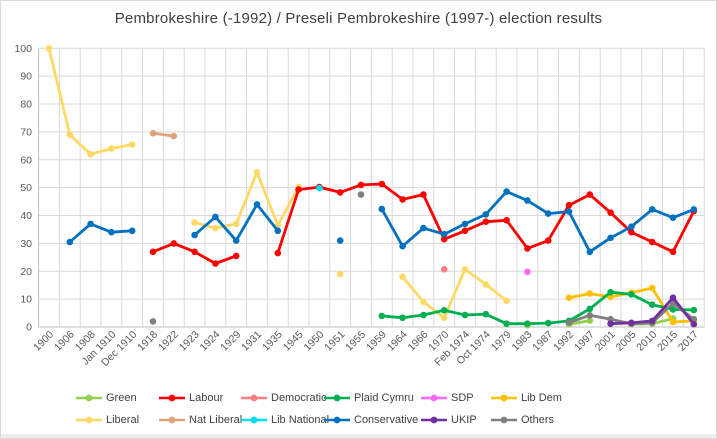 The height and width of the screenshot is (439, 717). Describe the element at coordinates (26, 132) in the screenshot. I see `svg-text: 70` at that location.